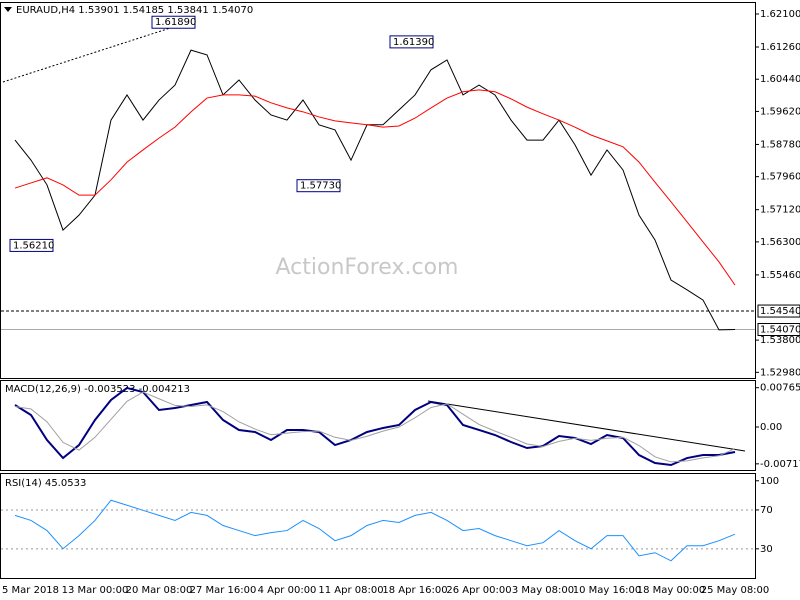 This screenshot has width=800, height=600. What do you see at coordinates (8, 9) in the screenshot?
I see `menu-arrow` at bounding box center [8, 9].